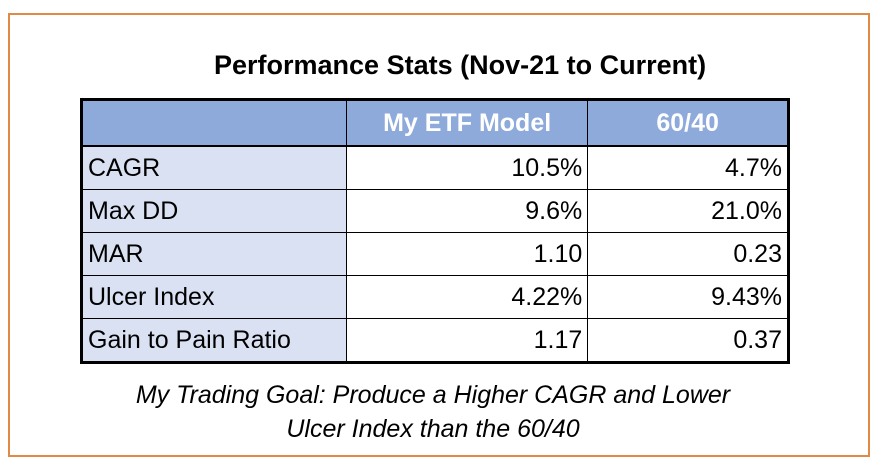 The width and height of the screenshot is (882, 466). I want to click on header-my-etf-model: My ETF Model, so click(467, 123).